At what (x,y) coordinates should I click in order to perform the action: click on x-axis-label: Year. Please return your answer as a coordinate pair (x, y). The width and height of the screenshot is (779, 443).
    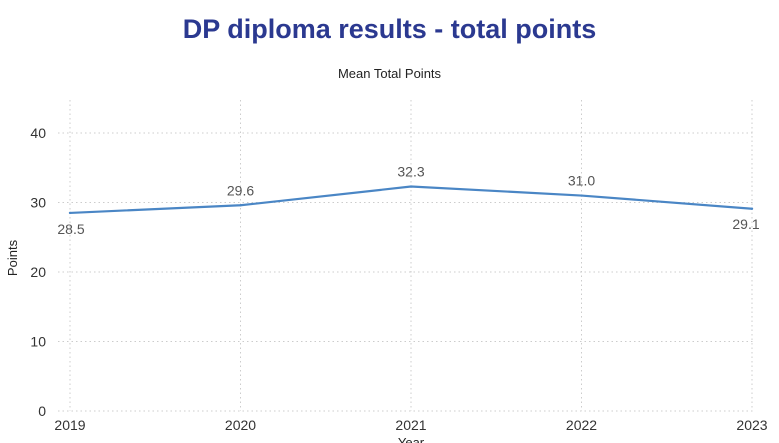
    Looking at the image, I should click on (411, 439).